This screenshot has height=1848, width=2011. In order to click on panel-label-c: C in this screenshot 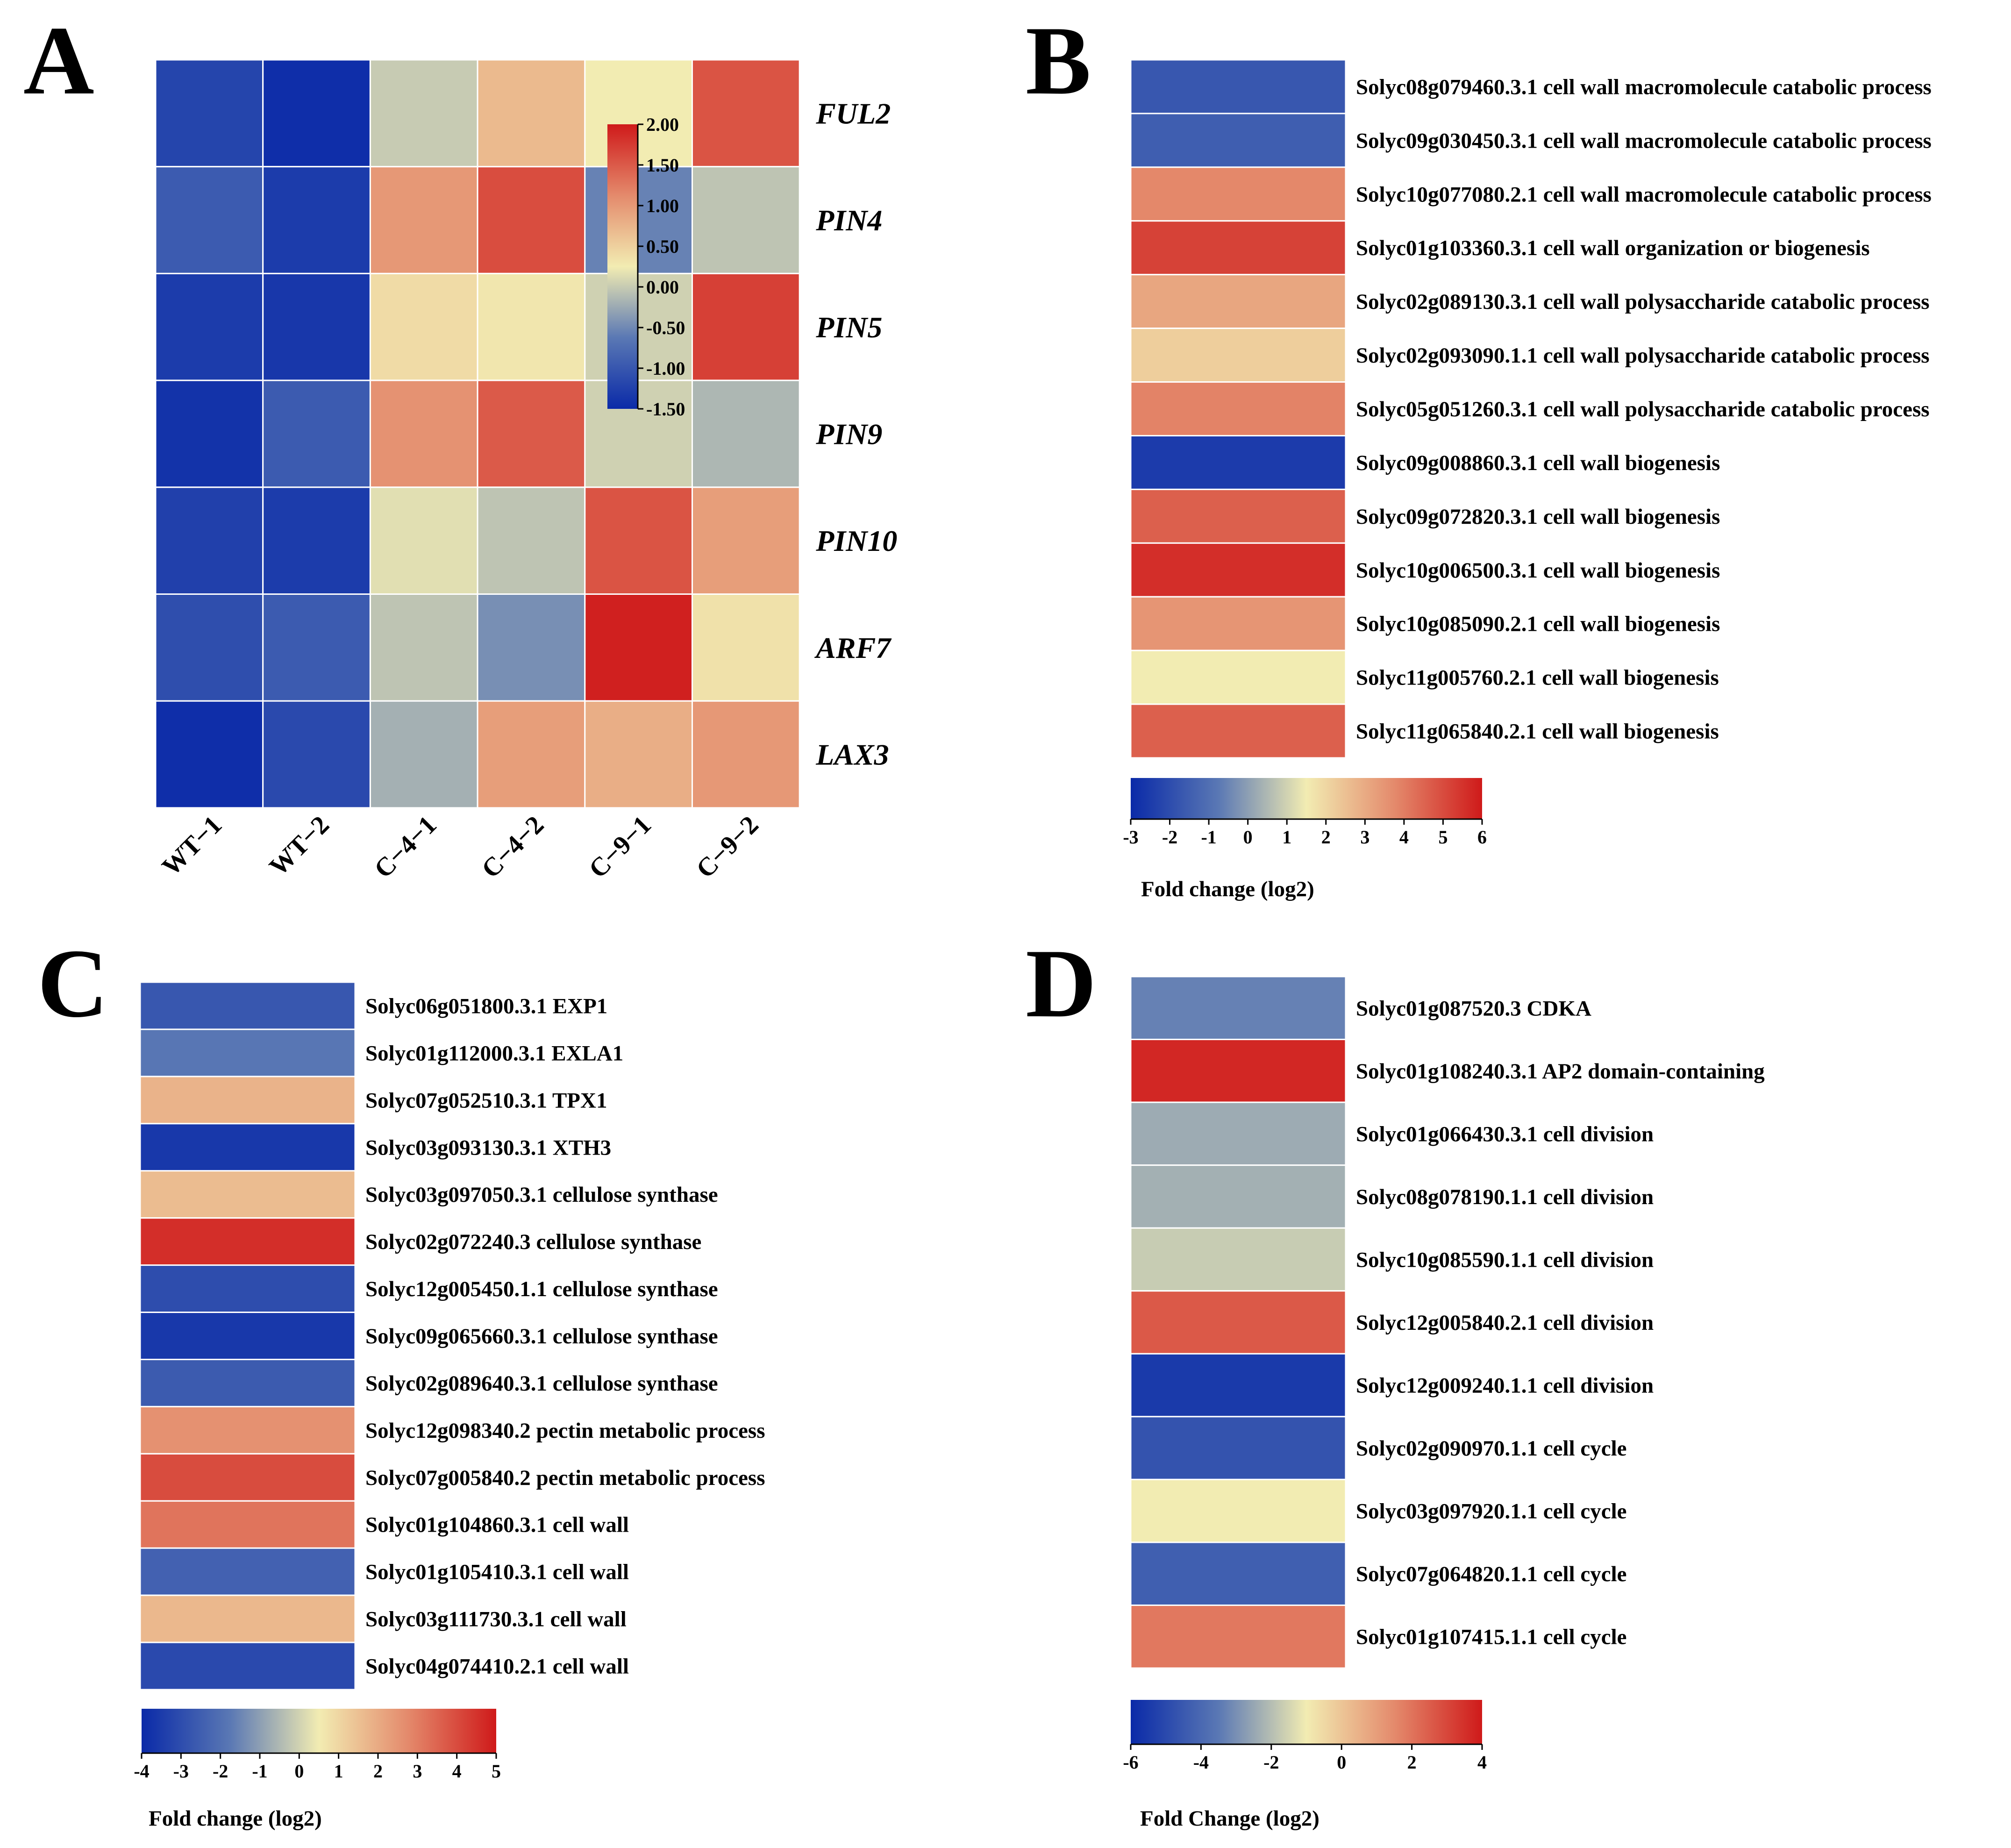, I will do `click(72, 983)`.